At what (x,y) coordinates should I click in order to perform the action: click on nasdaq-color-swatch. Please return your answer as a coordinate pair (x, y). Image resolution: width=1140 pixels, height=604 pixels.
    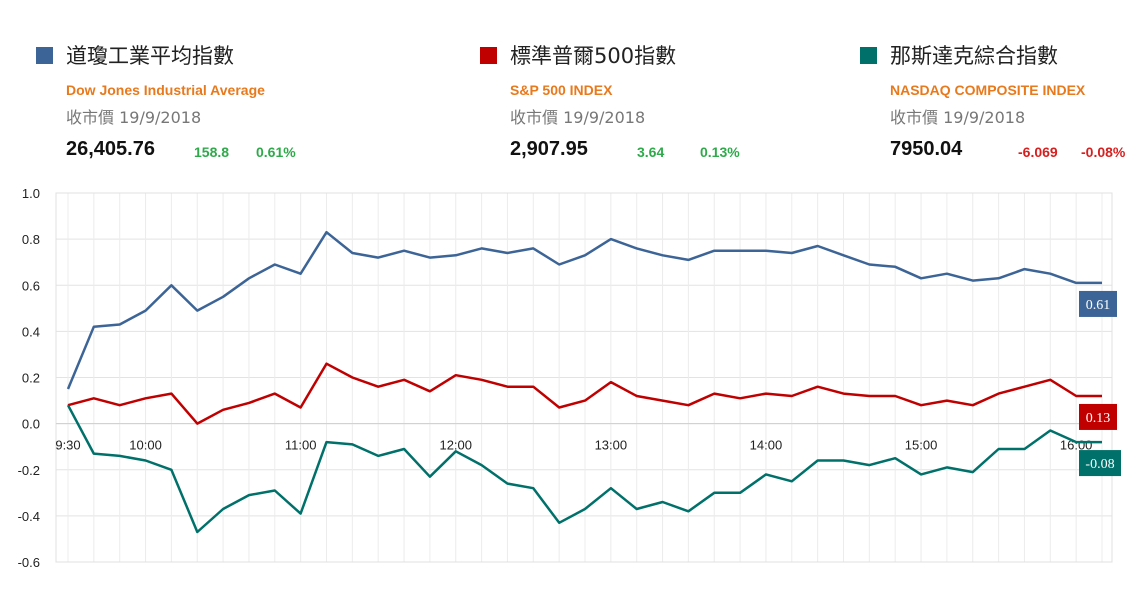
    Looking at the image, I should click on (868, 55).